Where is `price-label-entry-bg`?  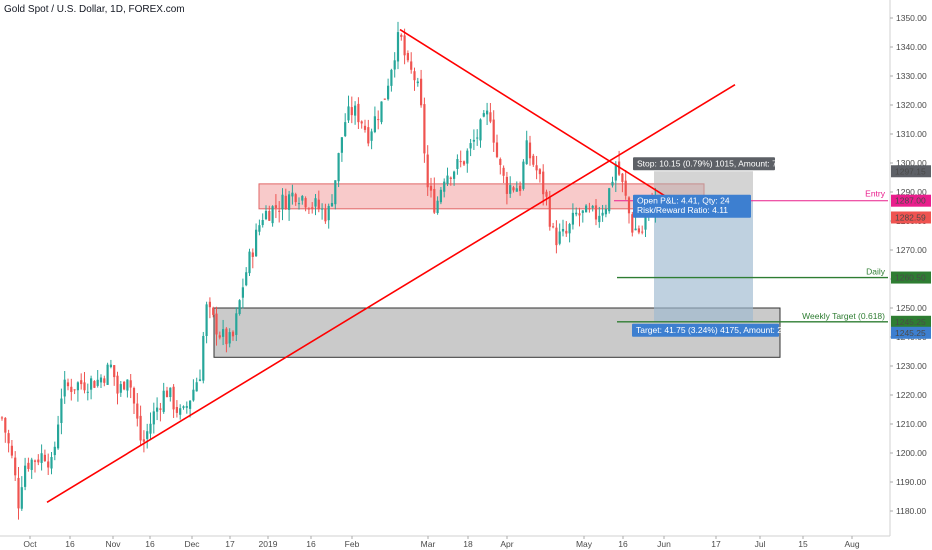 price-label-entry-bg is located at coordinates (911, 200).